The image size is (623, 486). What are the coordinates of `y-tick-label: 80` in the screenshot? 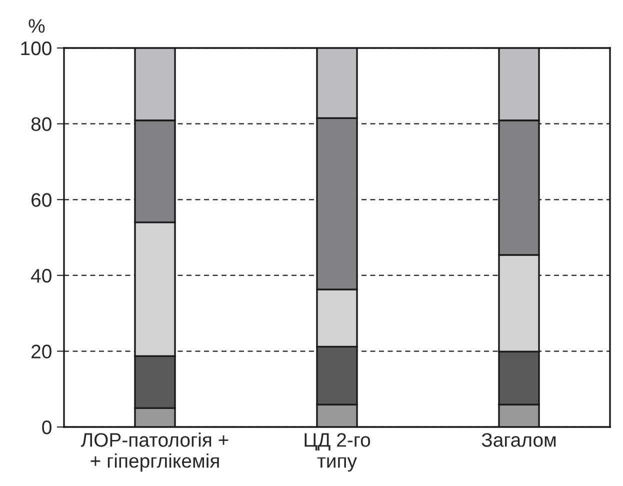 It's located at (41, 124).